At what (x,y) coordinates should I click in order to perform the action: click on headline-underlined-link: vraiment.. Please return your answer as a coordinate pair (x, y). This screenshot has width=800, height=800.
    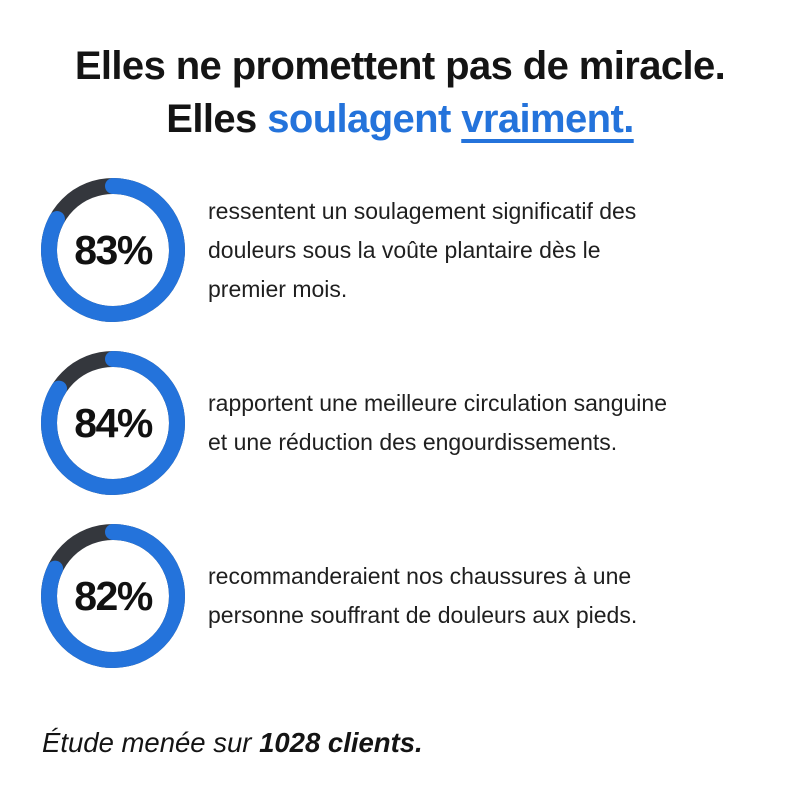
    Looking at the image, I should click on (547, 119).